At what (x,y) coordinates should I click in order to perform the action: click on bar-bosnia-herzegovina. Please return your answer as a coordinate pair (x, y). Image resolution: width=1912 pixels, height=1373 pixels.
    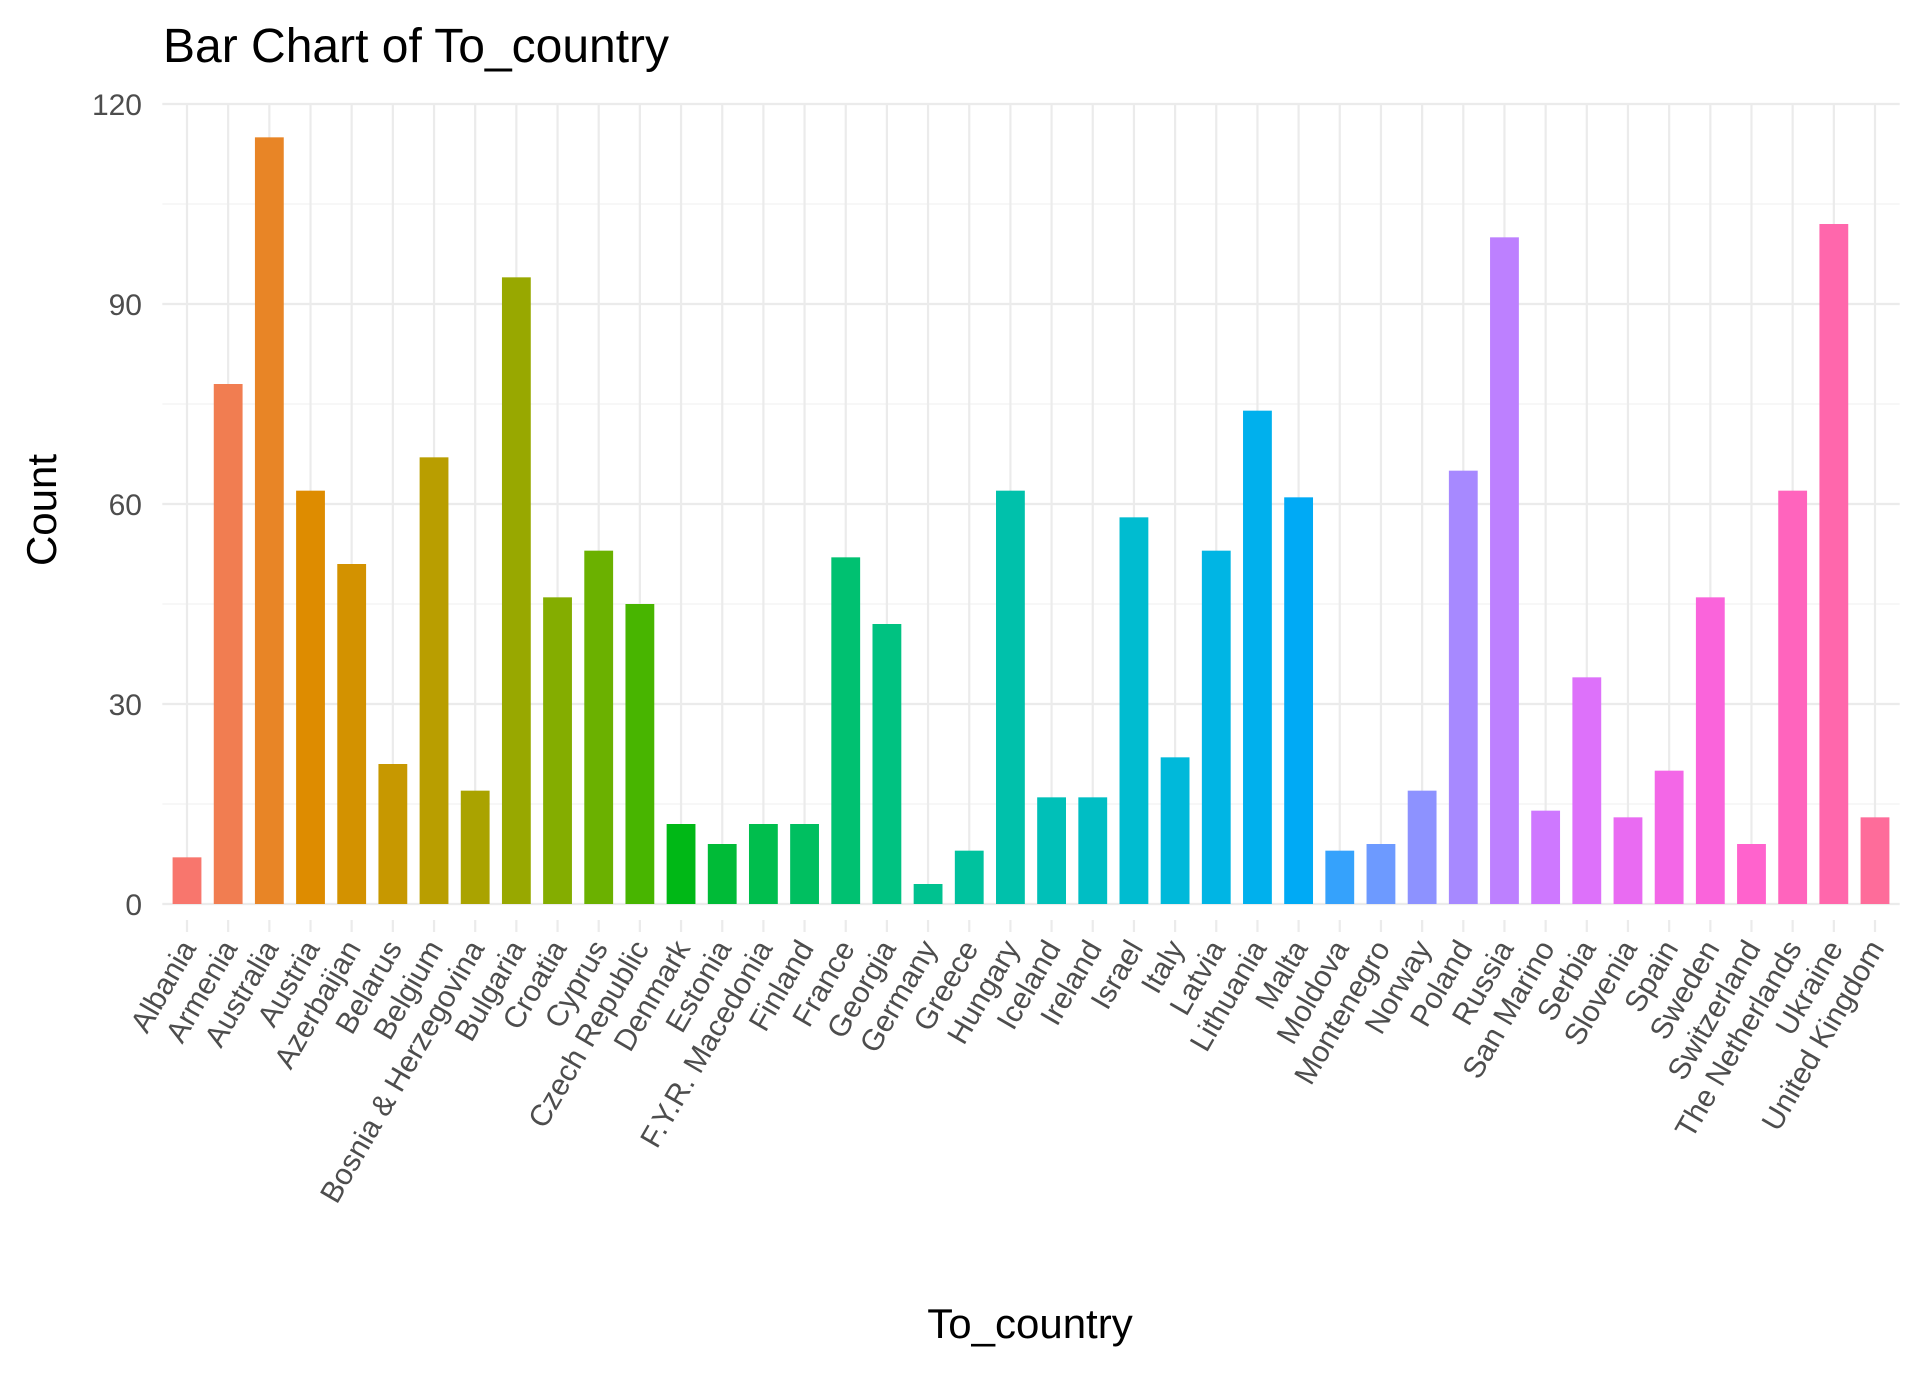
    Looking at the image, I should click on (475, 847).